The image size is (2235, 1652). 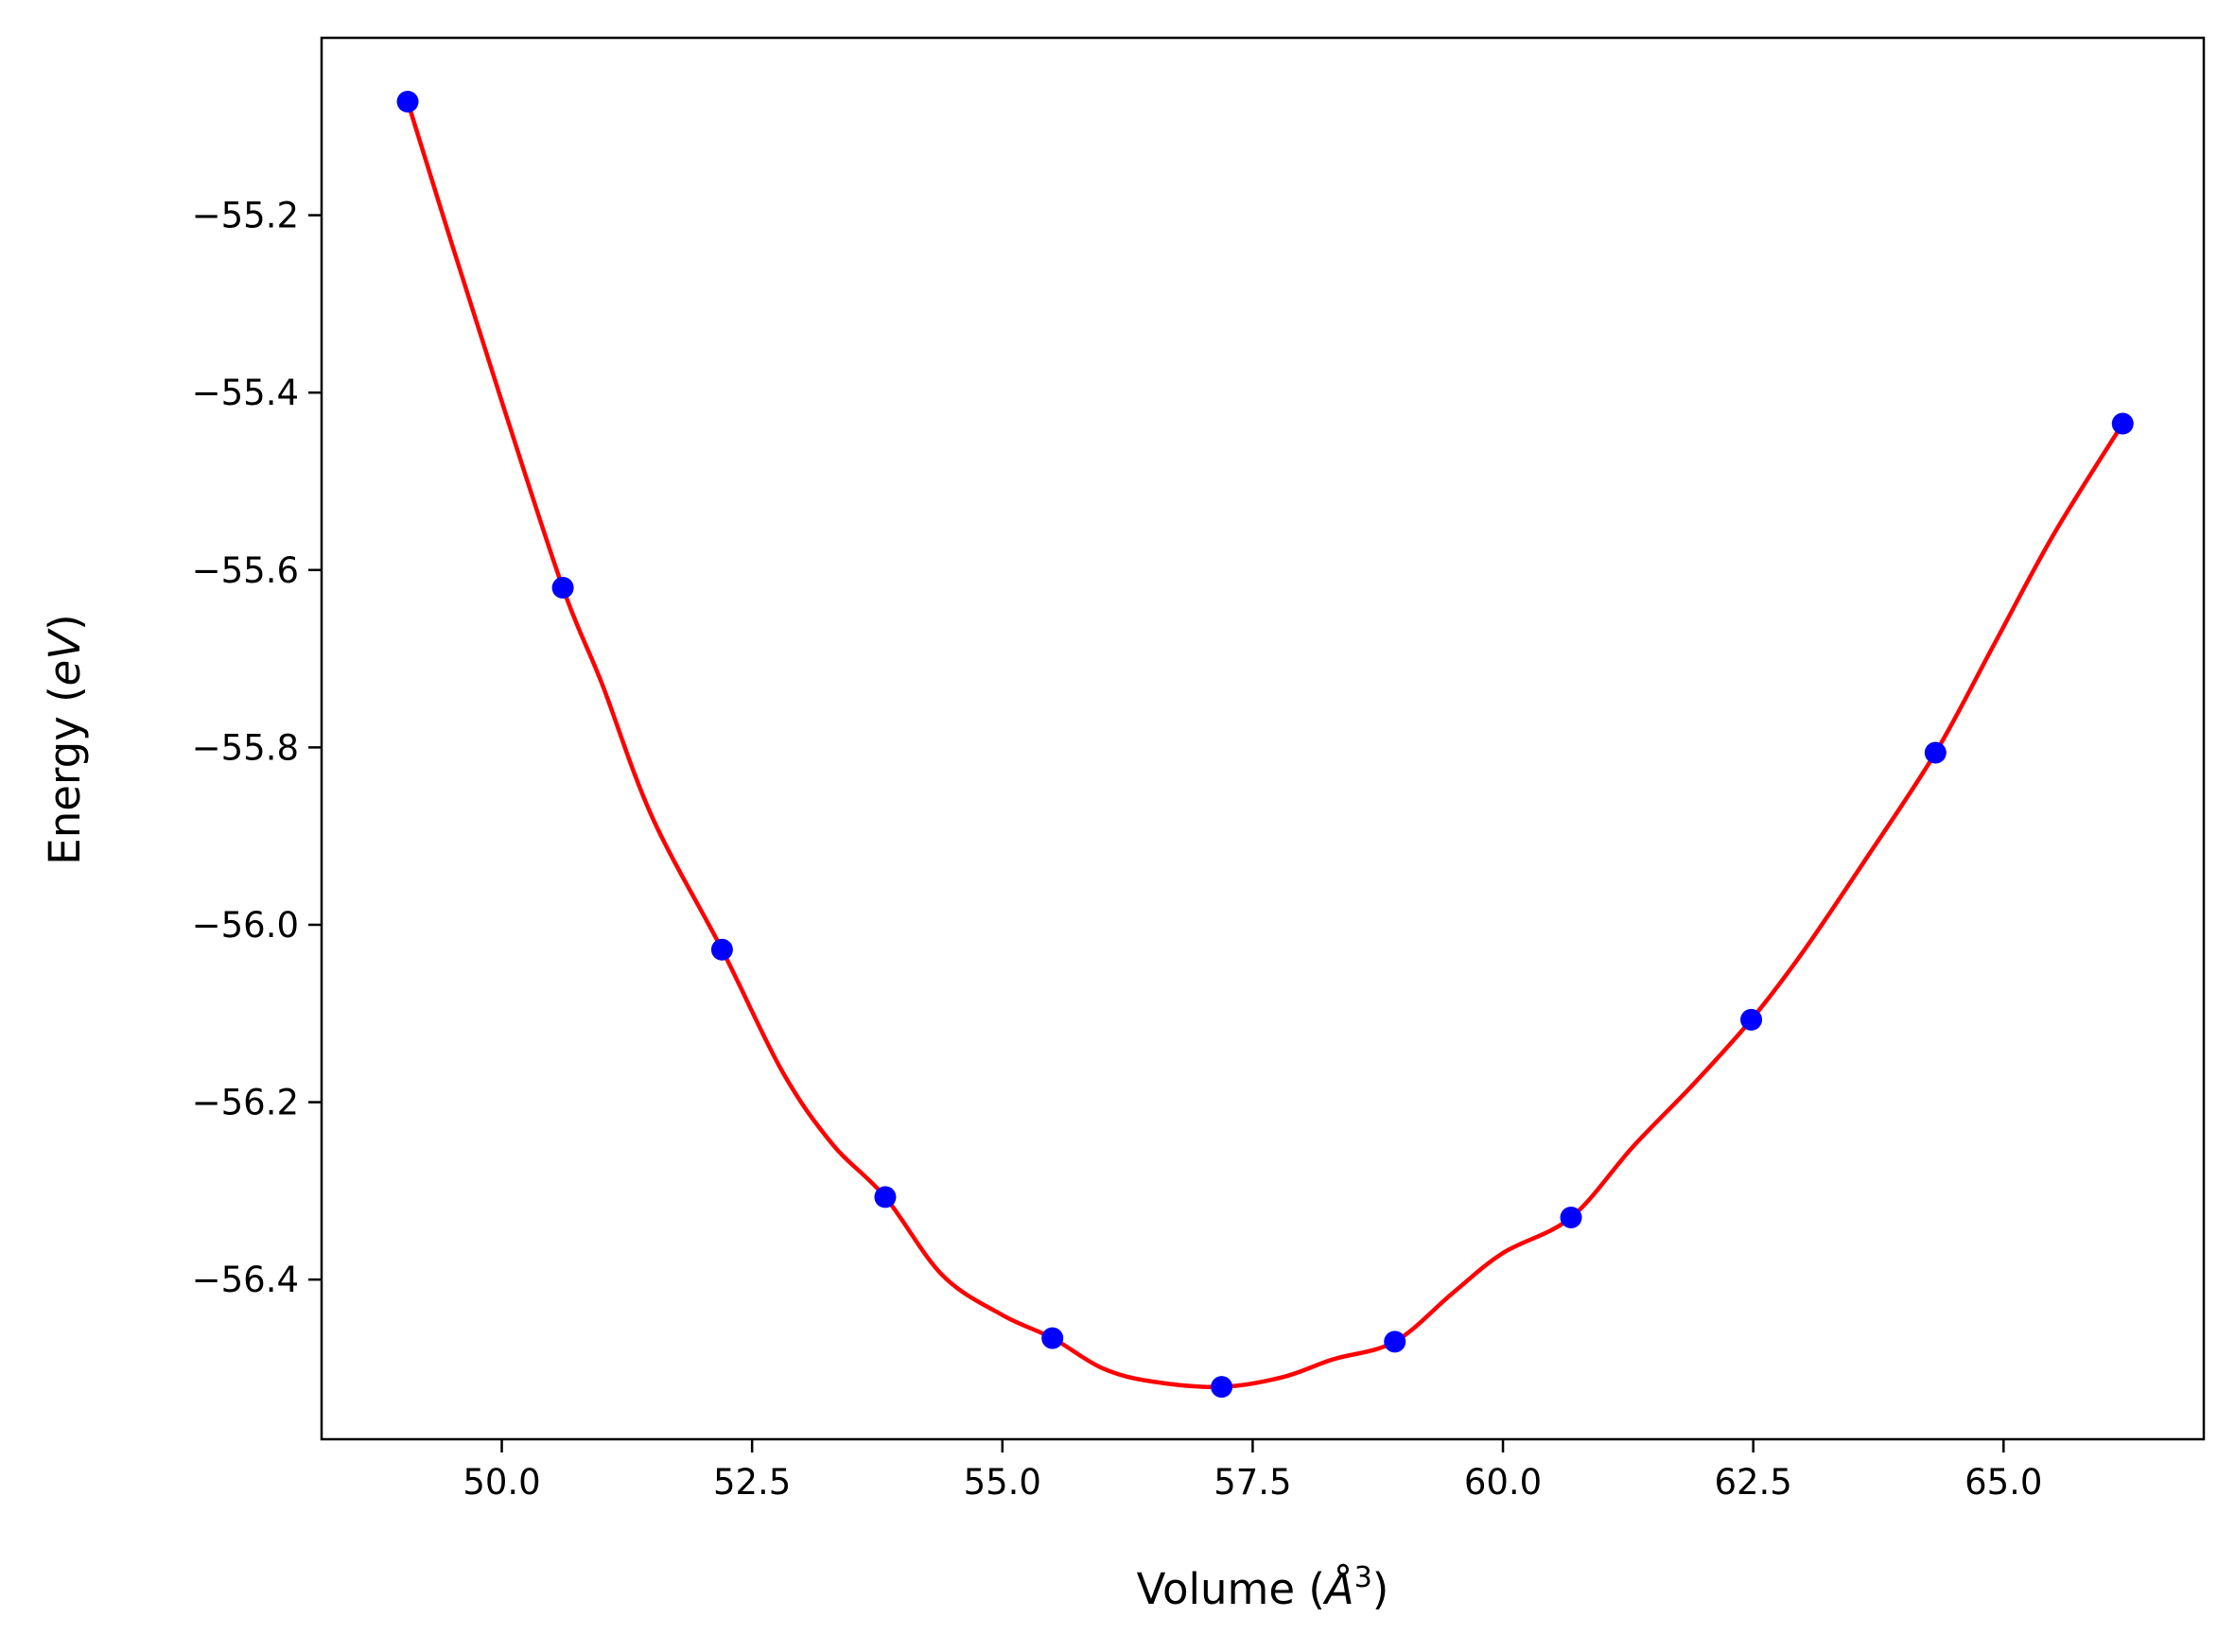 I want to click on y-tick-label: −55.2, so click(x=245, y=216).